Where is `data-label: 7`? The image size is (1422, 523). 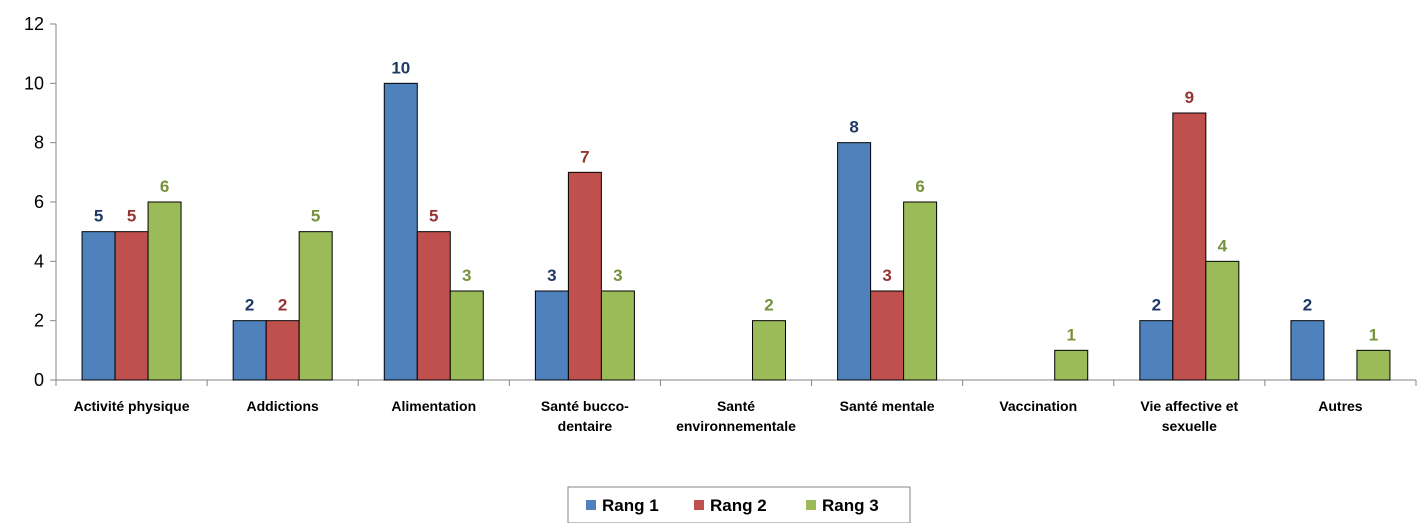
data-label: 7 is located at coordinates (584, 156).